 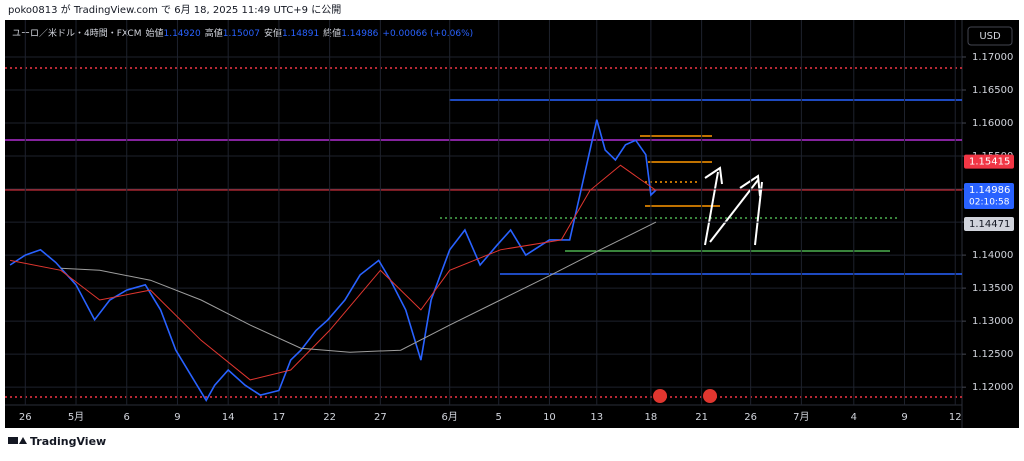 What do you see at coordinates (596, 417) in the screenshot?
I see `x-tick-label: 13` at bounding box center [596, 417].